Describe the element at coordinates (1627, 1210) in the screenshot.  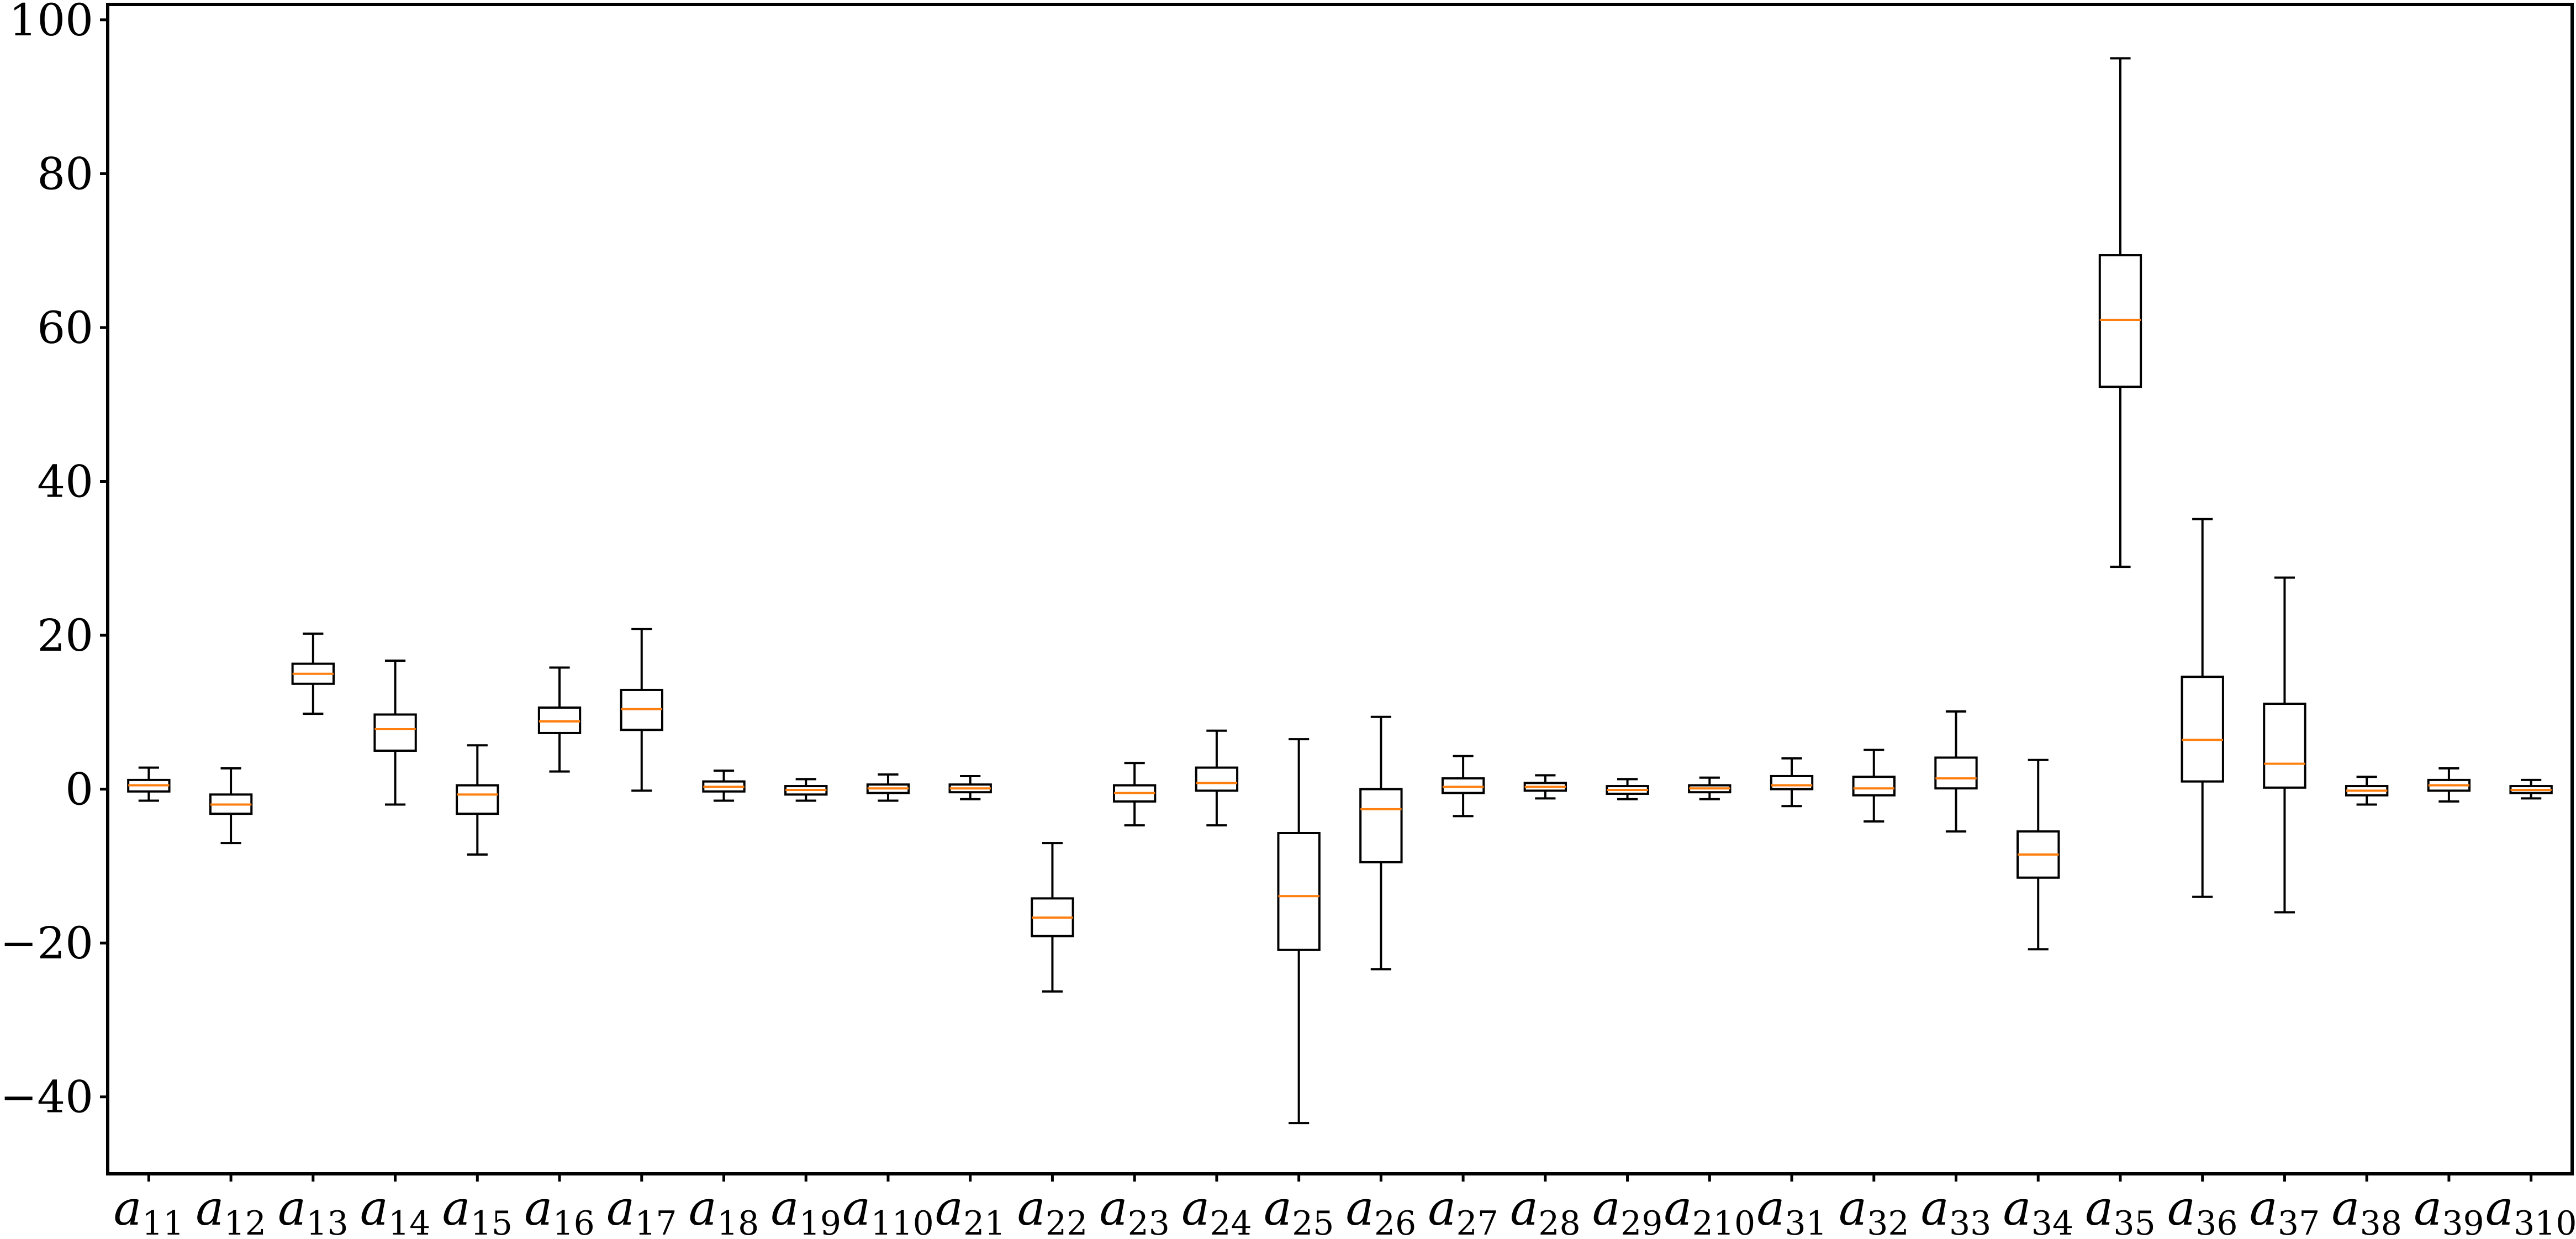
I see `x-tick-label: a29` at that location.